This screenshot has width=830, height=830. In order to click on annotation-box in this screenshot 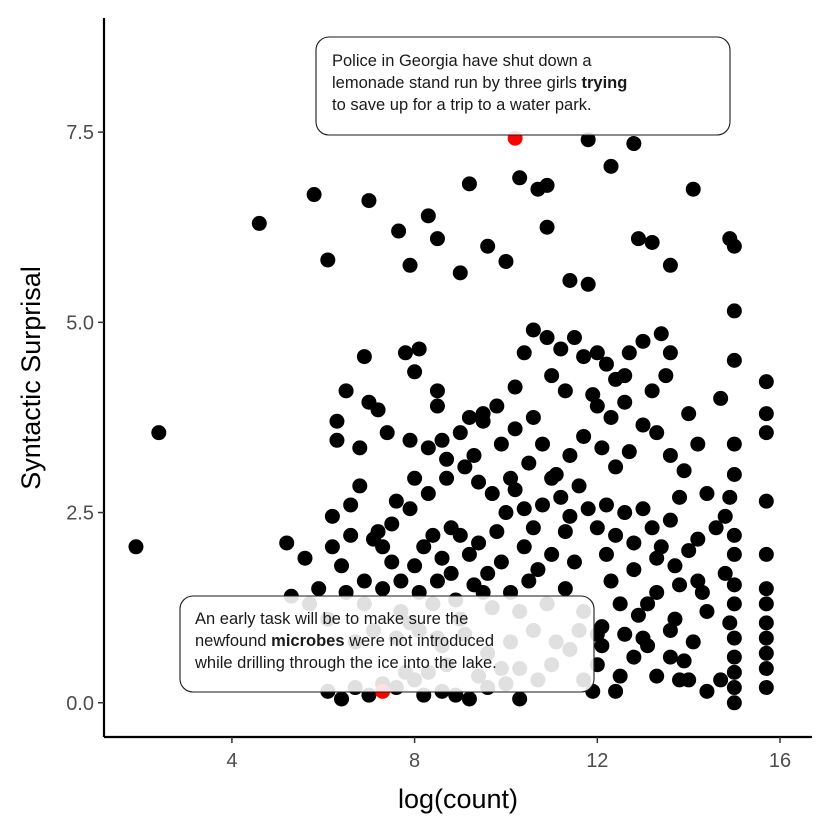, I will do `click(523, 86)`.